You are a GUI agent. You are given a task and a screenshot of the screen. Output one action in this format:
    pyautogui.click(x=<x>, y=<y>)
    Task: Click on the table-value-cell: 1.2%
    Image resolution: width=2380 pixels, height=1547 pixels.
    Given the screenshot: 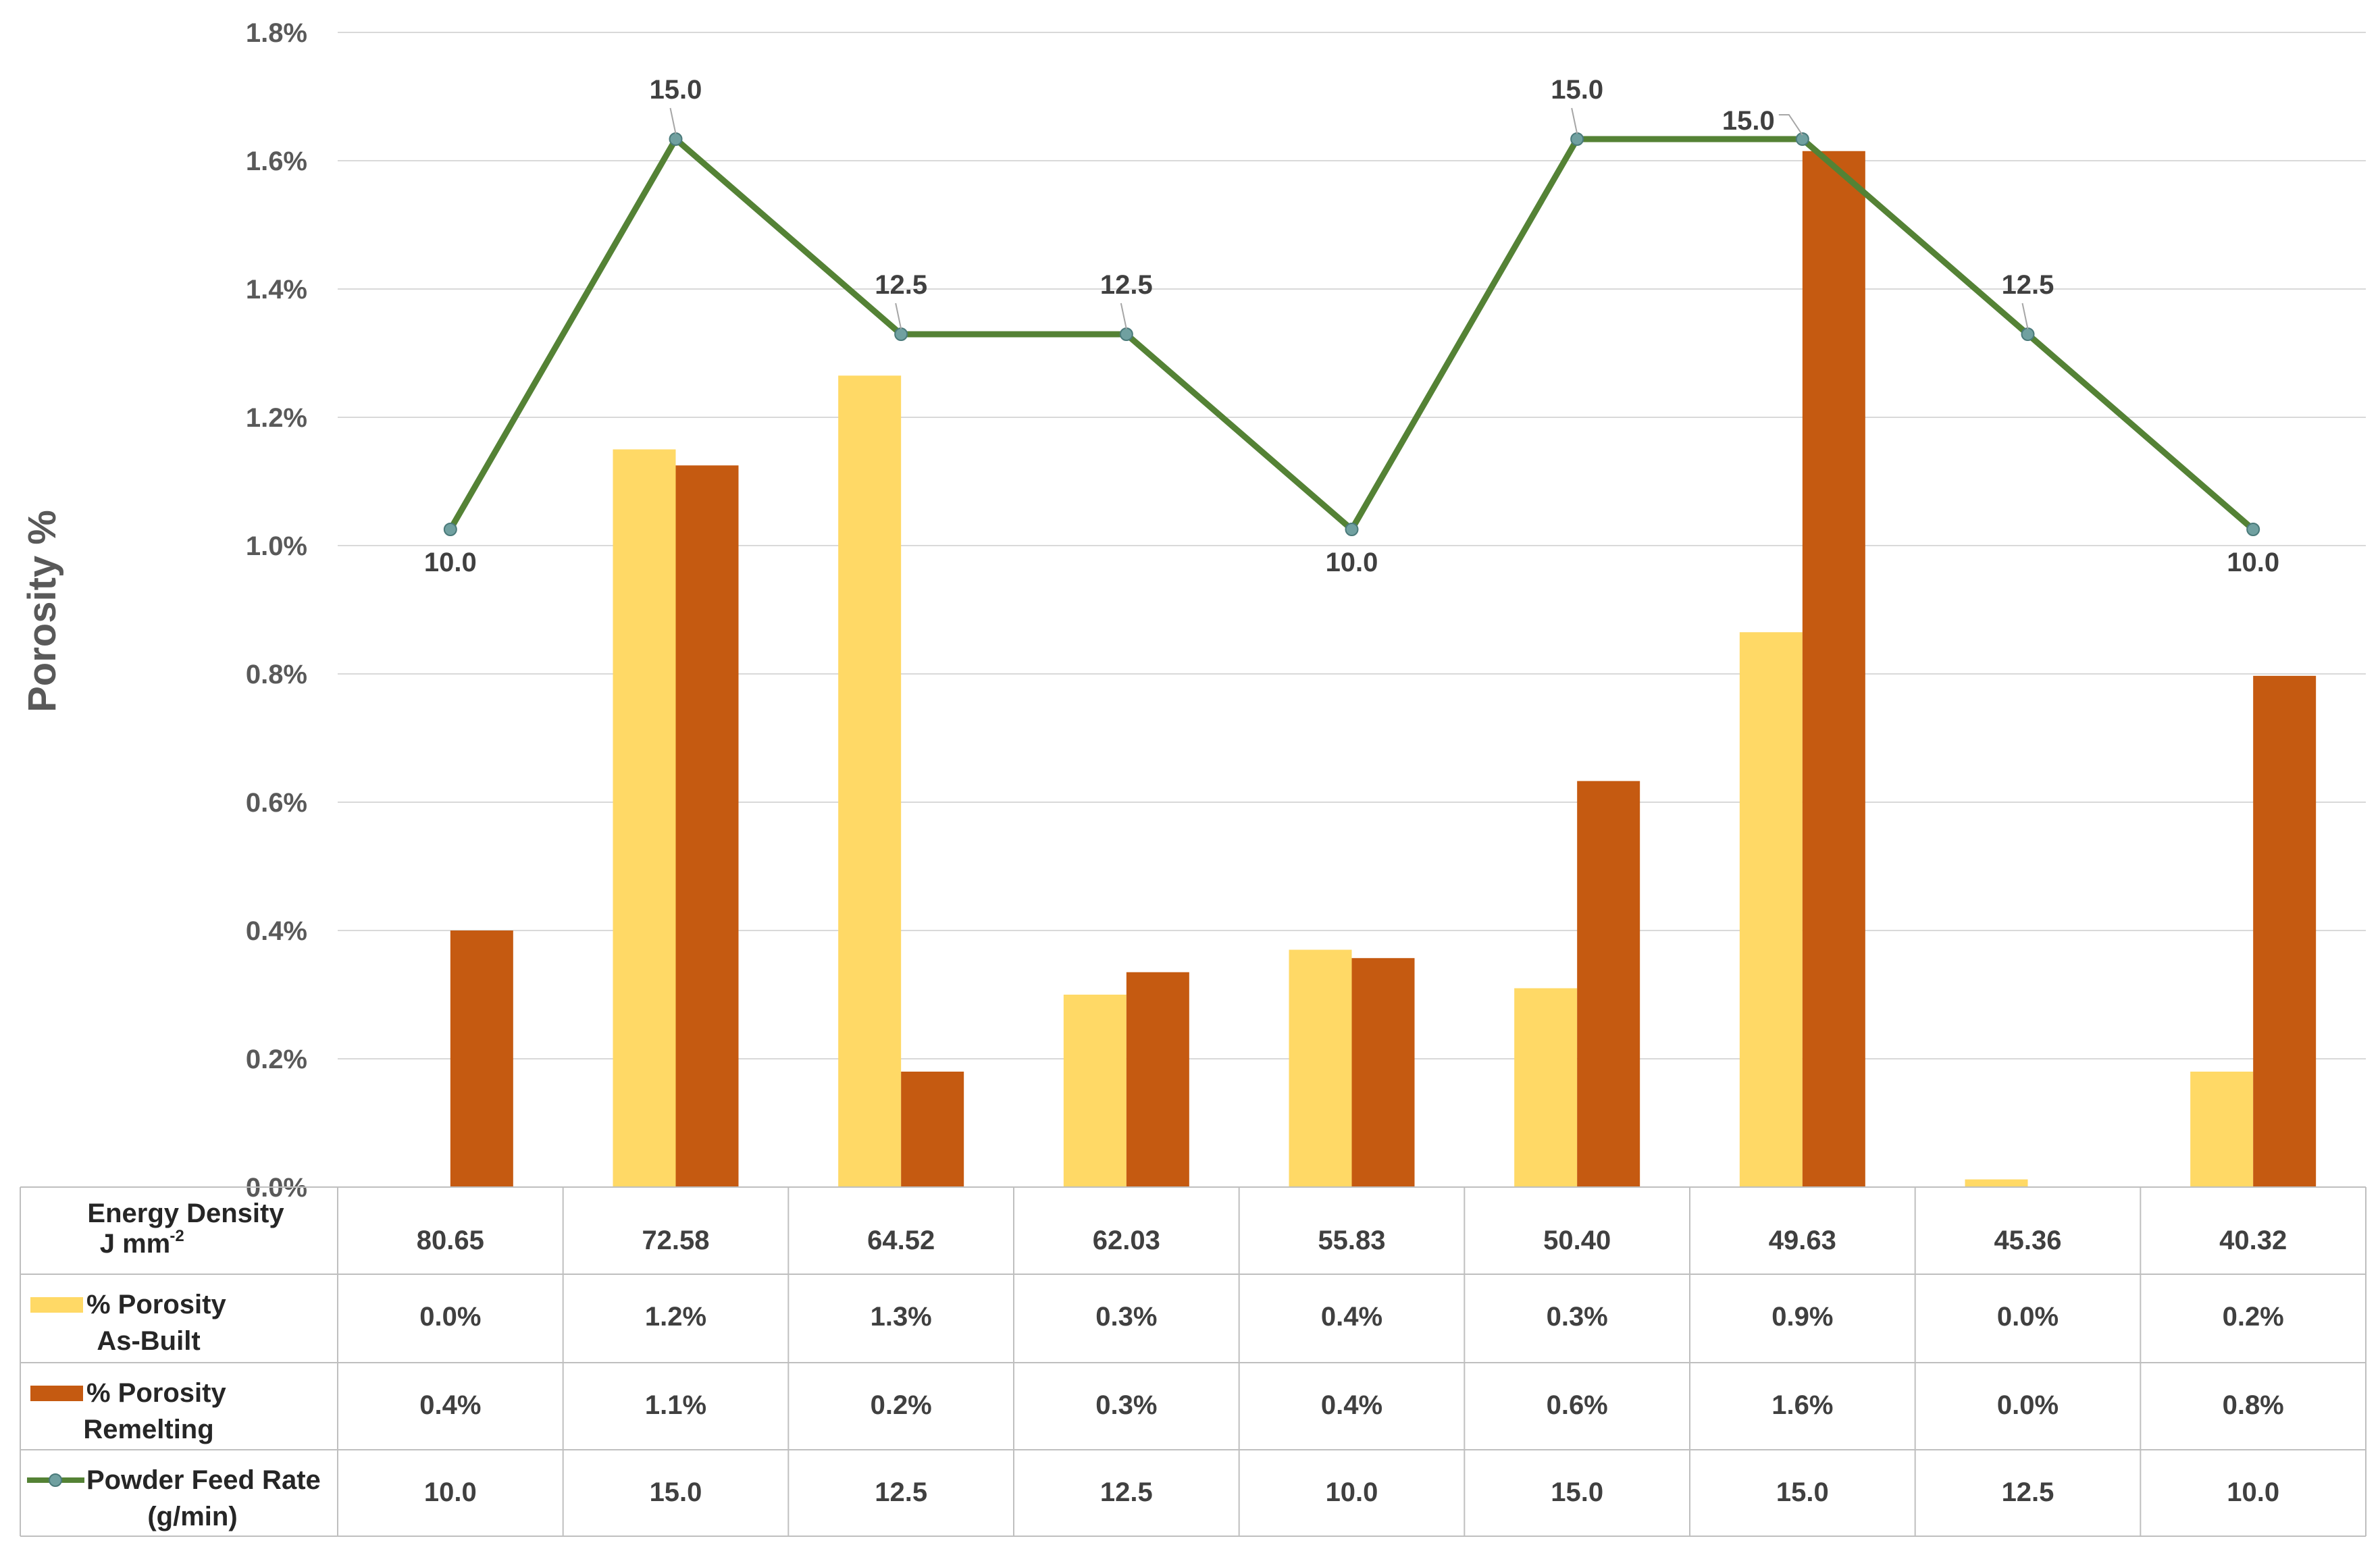 What is the action you would take?
    pyautogui.click(x=675, y=1317)
    